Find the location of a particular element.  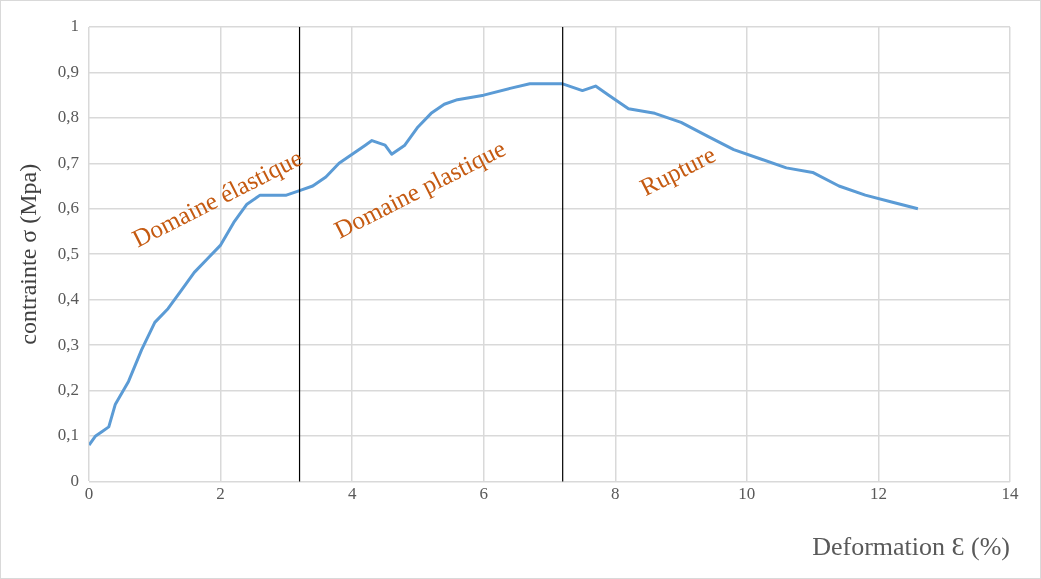

y-tick-label: 0,3 is located at coordinates (68, 344).